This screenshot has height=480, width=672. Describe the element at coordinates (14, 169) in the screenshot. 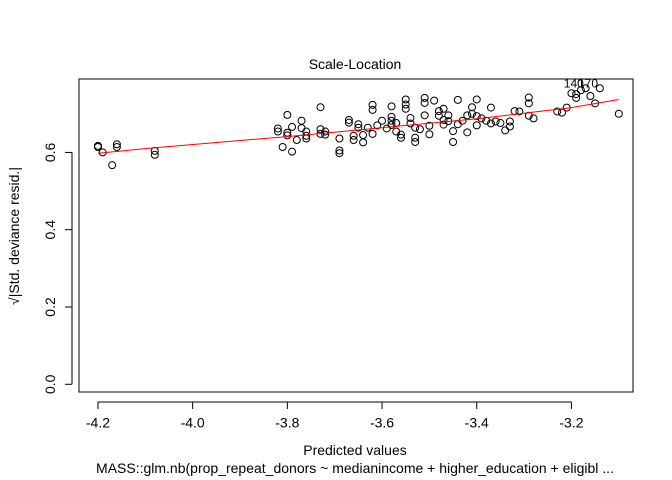

I see `abs-bar-right: |` at that location.